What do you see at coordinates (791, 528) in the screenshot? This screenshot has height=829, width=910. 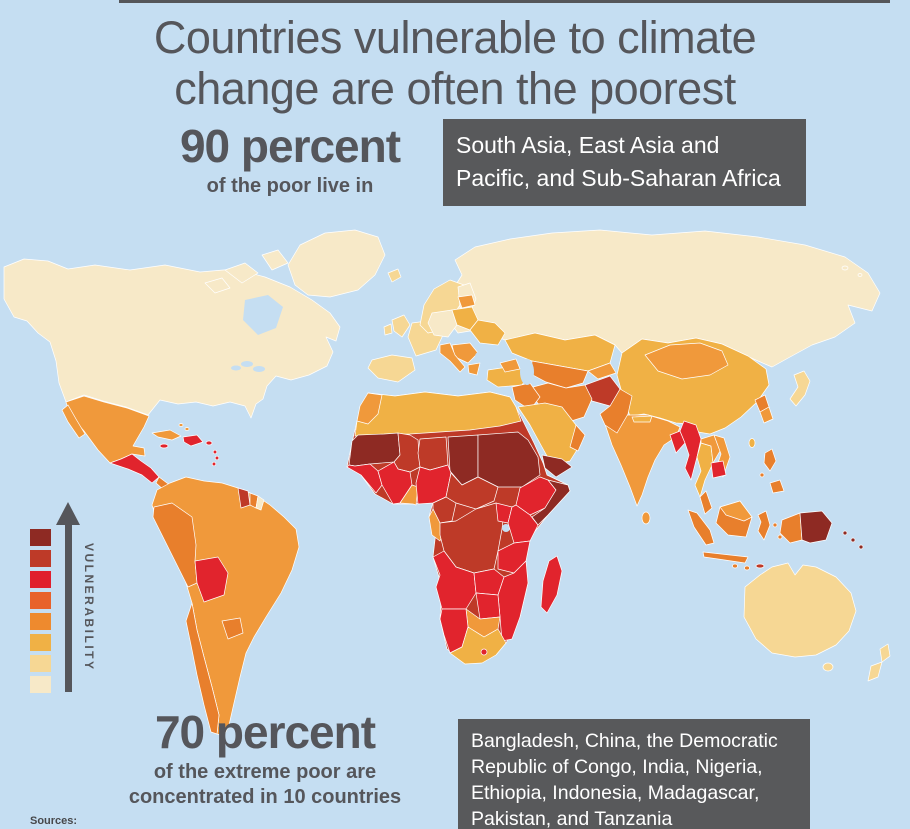 I see `region-west-papua` at bounding box center [791, 528].